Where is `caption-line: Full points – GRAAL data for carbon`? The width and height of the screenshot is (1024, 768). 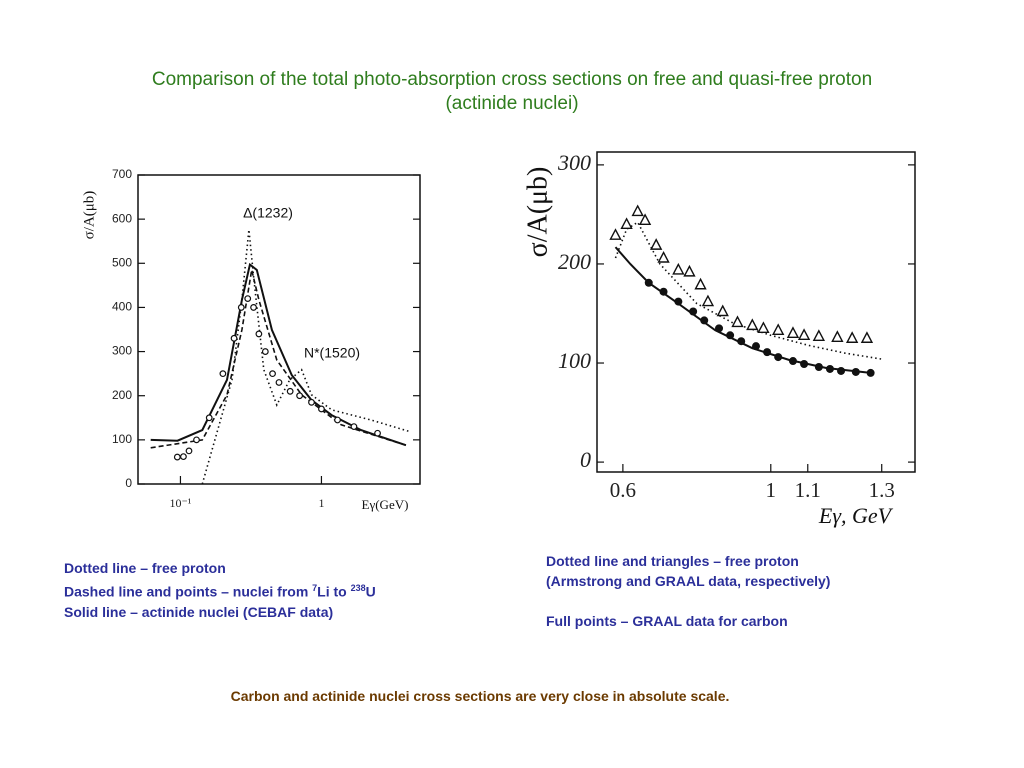 caption-line: Full points – GRAAL data for carbon is located at coordinates (667, 621).